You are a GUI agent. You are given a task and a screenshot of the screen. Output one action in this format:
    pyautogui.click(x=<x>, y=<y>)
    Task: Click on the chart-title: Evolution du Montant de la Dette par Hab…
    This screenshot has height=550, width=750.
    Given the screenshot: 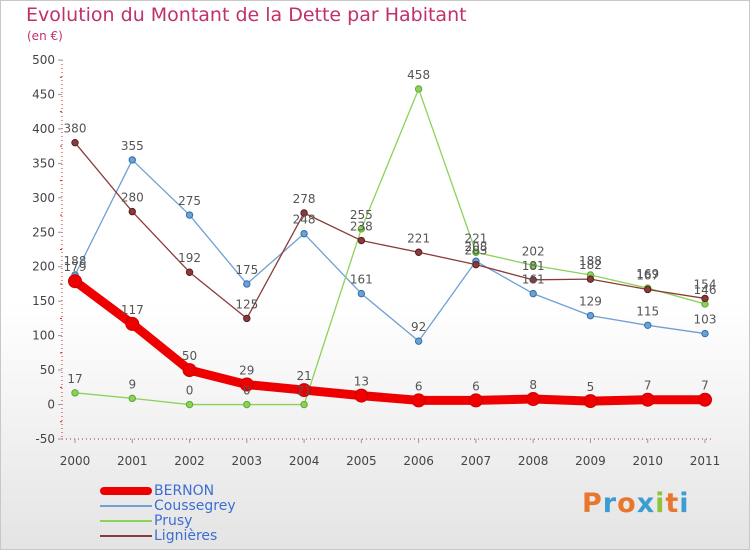 What is the action you would take?
    pyautogui.click(x=246, y=15)
    